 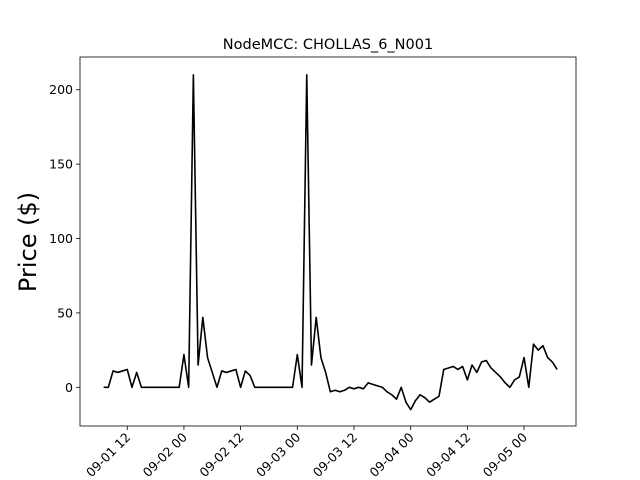 I want to click on y-axis-label: Price ($), so click(x=28, y=242).